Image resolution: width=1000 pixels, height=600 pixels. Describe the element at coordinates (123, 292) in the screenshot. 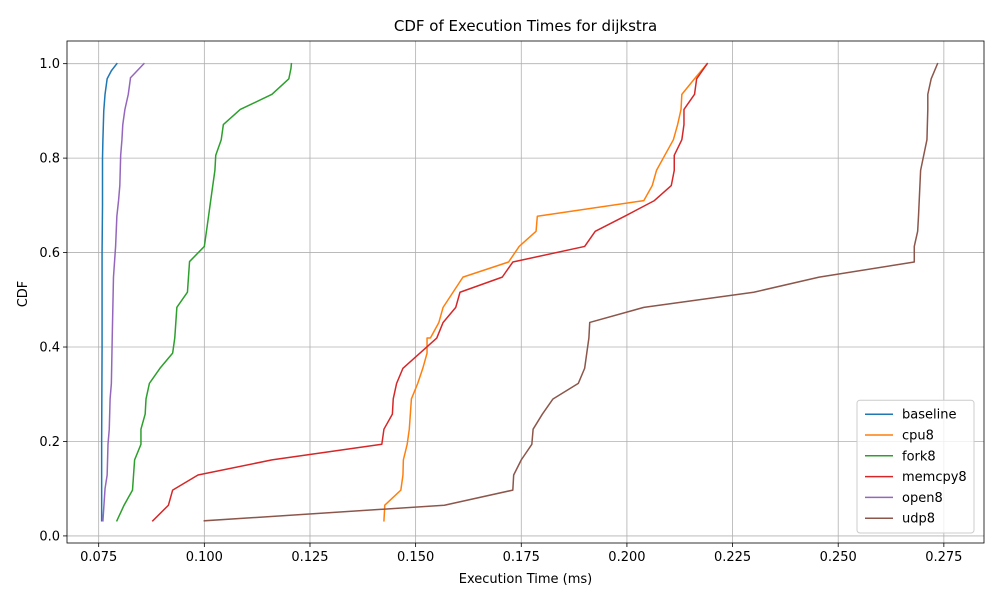

I see `series-line-open8` at that location.